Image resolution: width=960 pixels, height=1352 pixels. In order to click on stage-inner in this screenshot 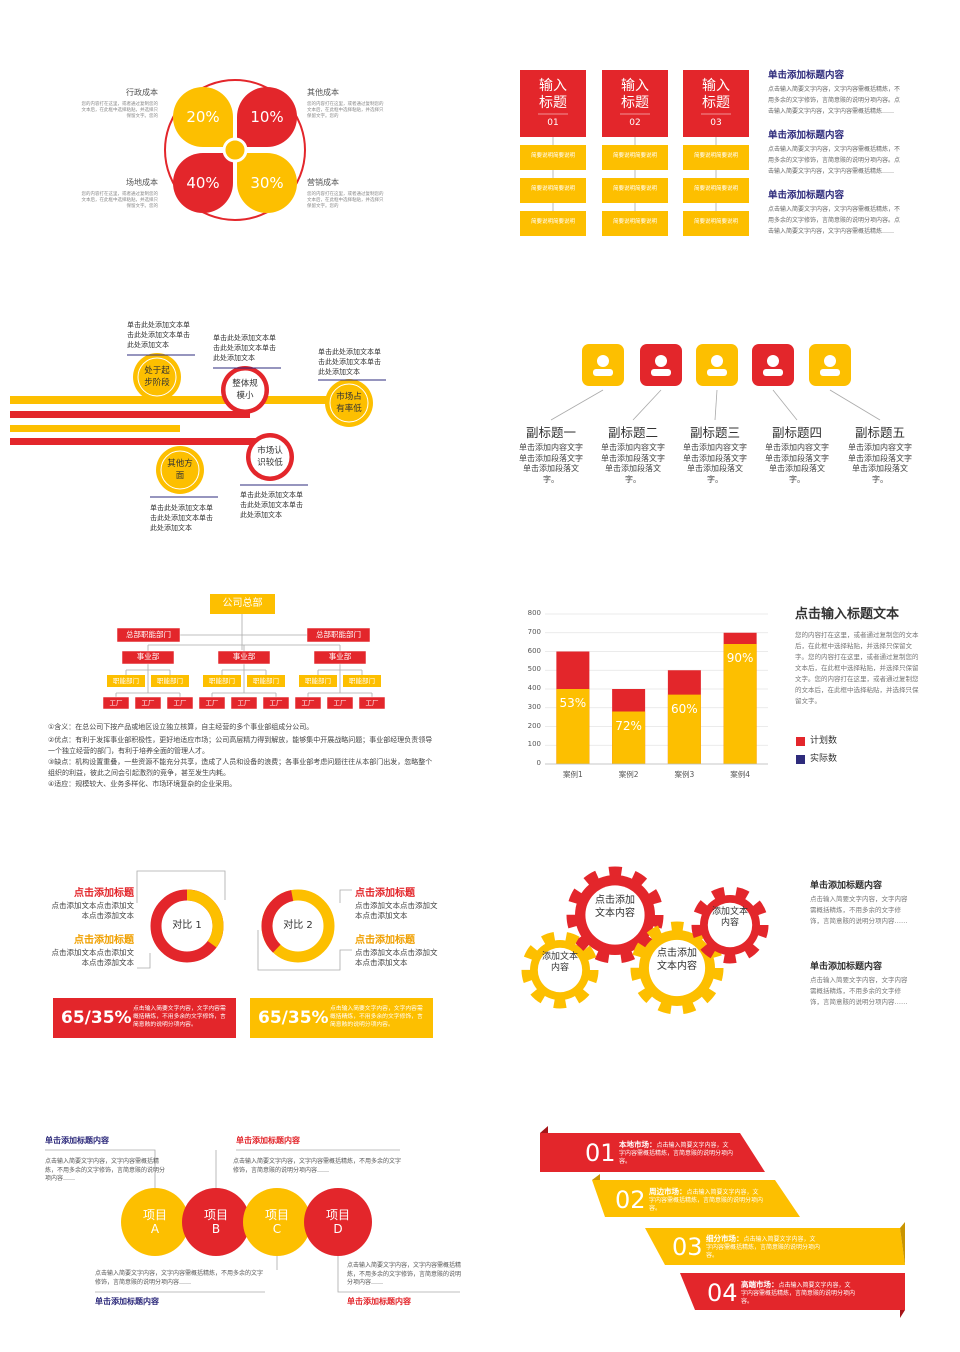, I will do `click(180, 470)`.